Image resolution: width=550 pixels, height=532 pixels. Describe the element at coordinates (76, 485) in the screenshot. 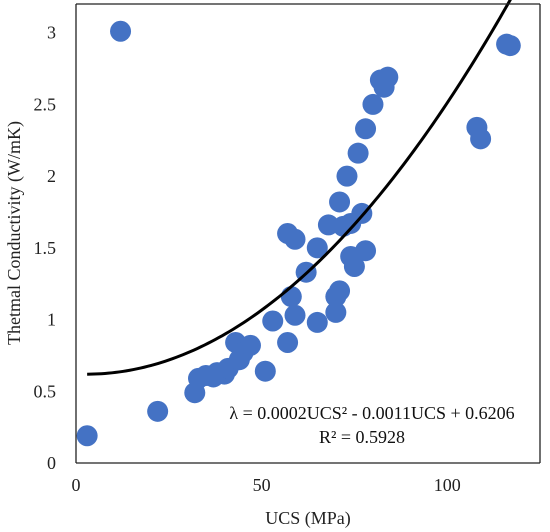

I see `x-tick-label-0: 0` at that location.